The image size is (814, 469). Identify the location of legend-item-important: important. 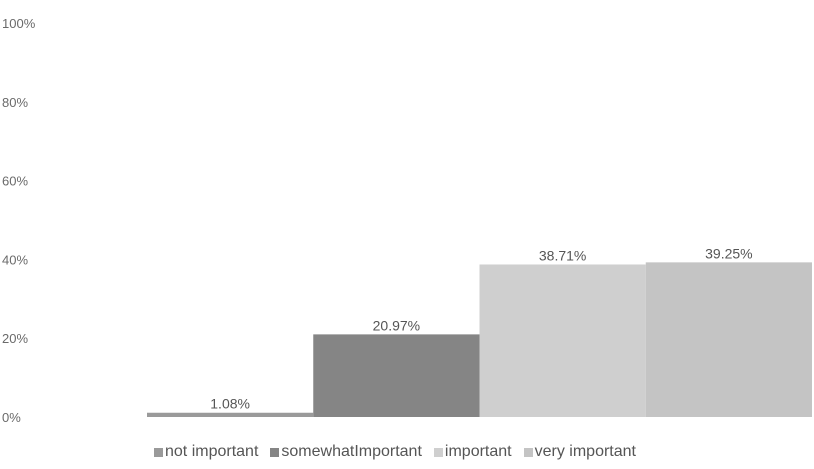
(472, 452).